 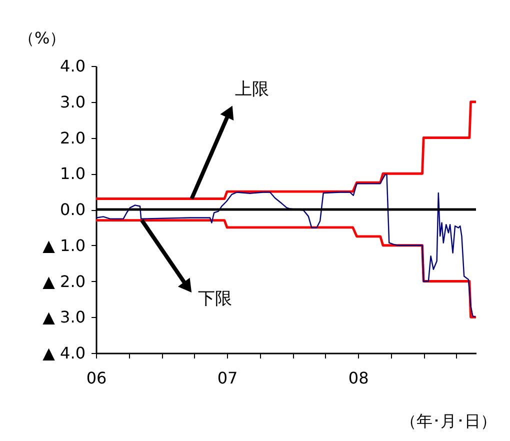 I want to click on y-tick-label: ▲ 1.0, so click(x=64, y=245).